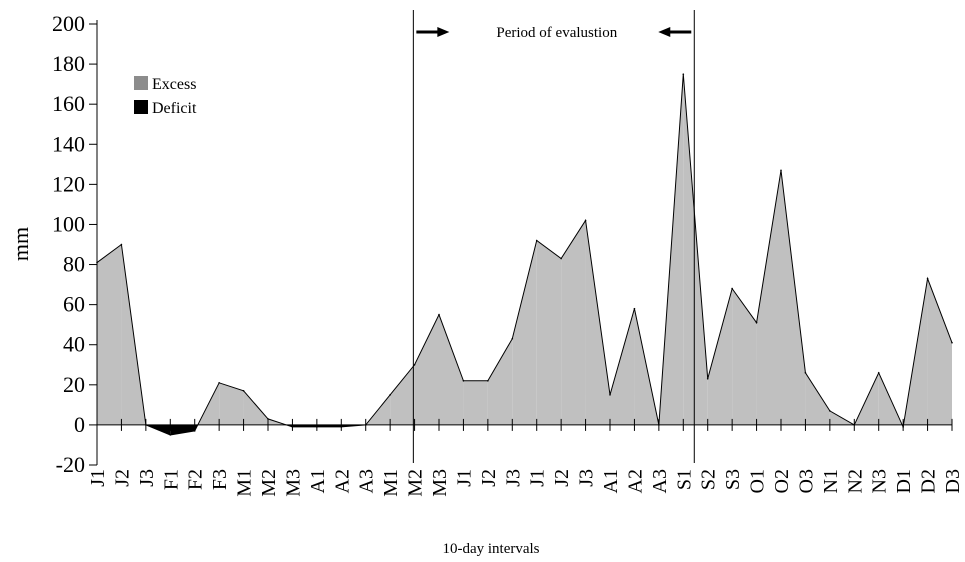  I want to click on x-tick-label: M2, so click(416, 483).